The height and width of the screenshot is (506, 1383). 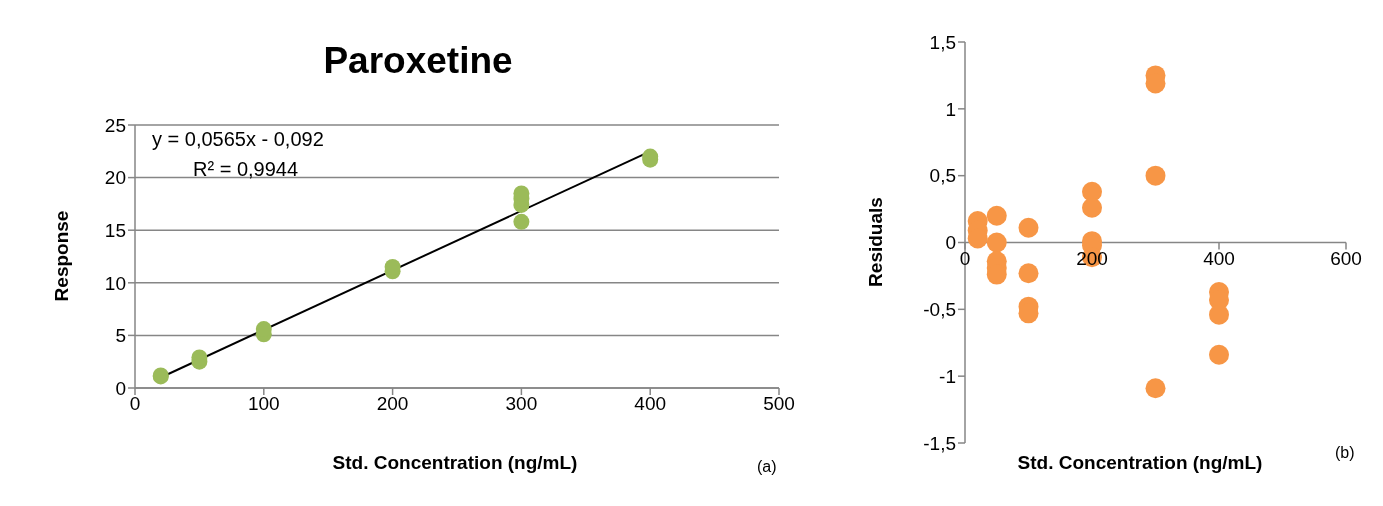 What do you see at coordinates (115, 125) in the screenshot?
I see `y-tick-label: 25` at bounding box center [115, 125].